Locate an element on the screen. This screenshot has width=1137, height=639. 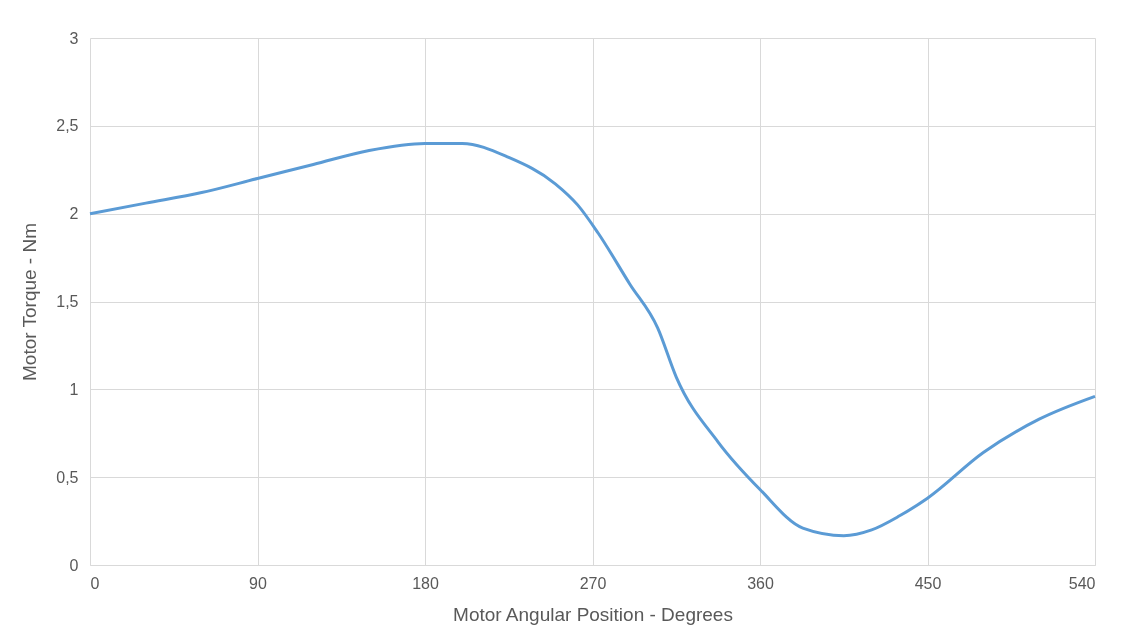
x-axis-title: Motor Angular Position - Degrees is located at coordinates (593, 614).